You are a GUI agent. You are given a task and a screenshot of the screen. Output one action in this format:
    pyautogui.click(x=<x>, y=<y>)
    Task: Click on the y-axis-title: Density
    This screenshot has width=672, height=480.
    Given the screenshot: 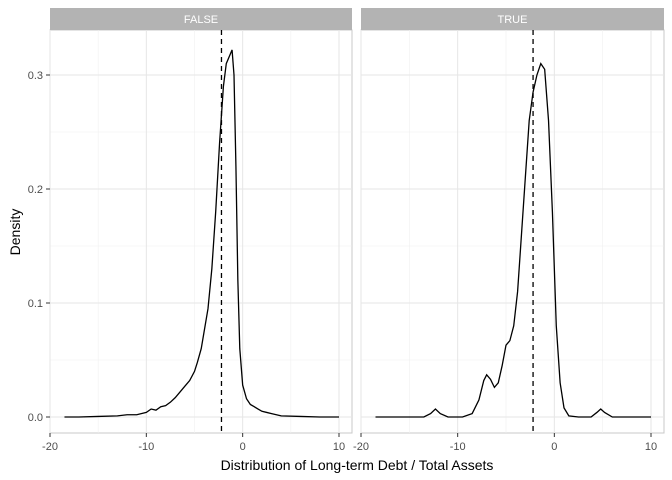 What is the action you would take?
    pyautogui.click(x=15, y=232)
    